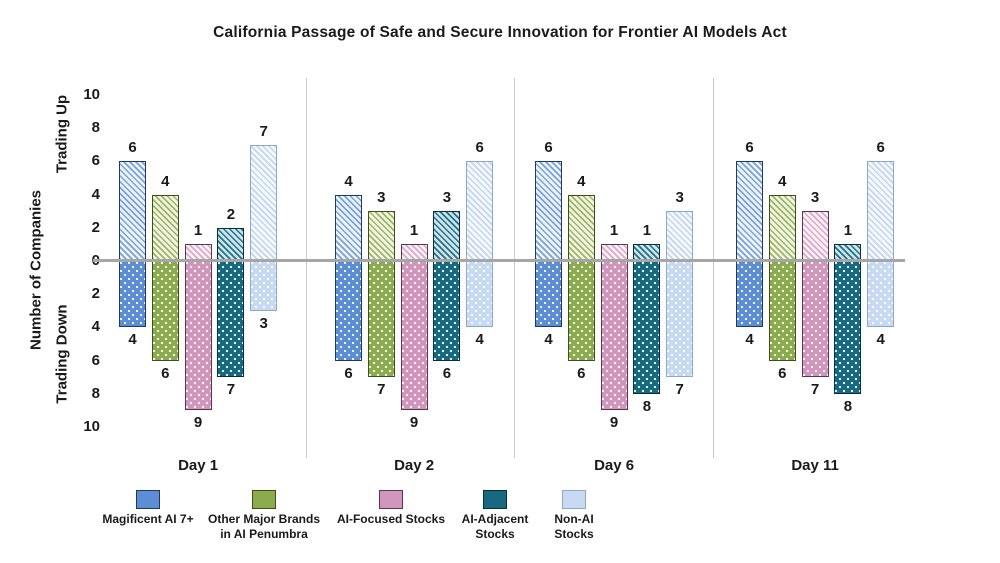 The height and width of the screenshot is (563, 1000). I want to click on legend-item: Non-AI Stocks, so click(574, 516).